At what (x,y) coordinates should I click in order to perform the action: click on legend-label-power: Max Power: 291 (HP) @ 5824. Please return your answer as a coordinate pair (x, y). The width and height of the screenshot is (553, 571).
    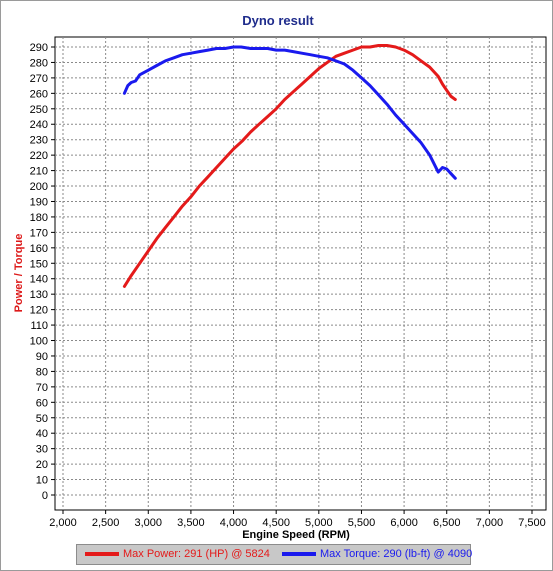
    Looking at the image, I should click on (196, 554).